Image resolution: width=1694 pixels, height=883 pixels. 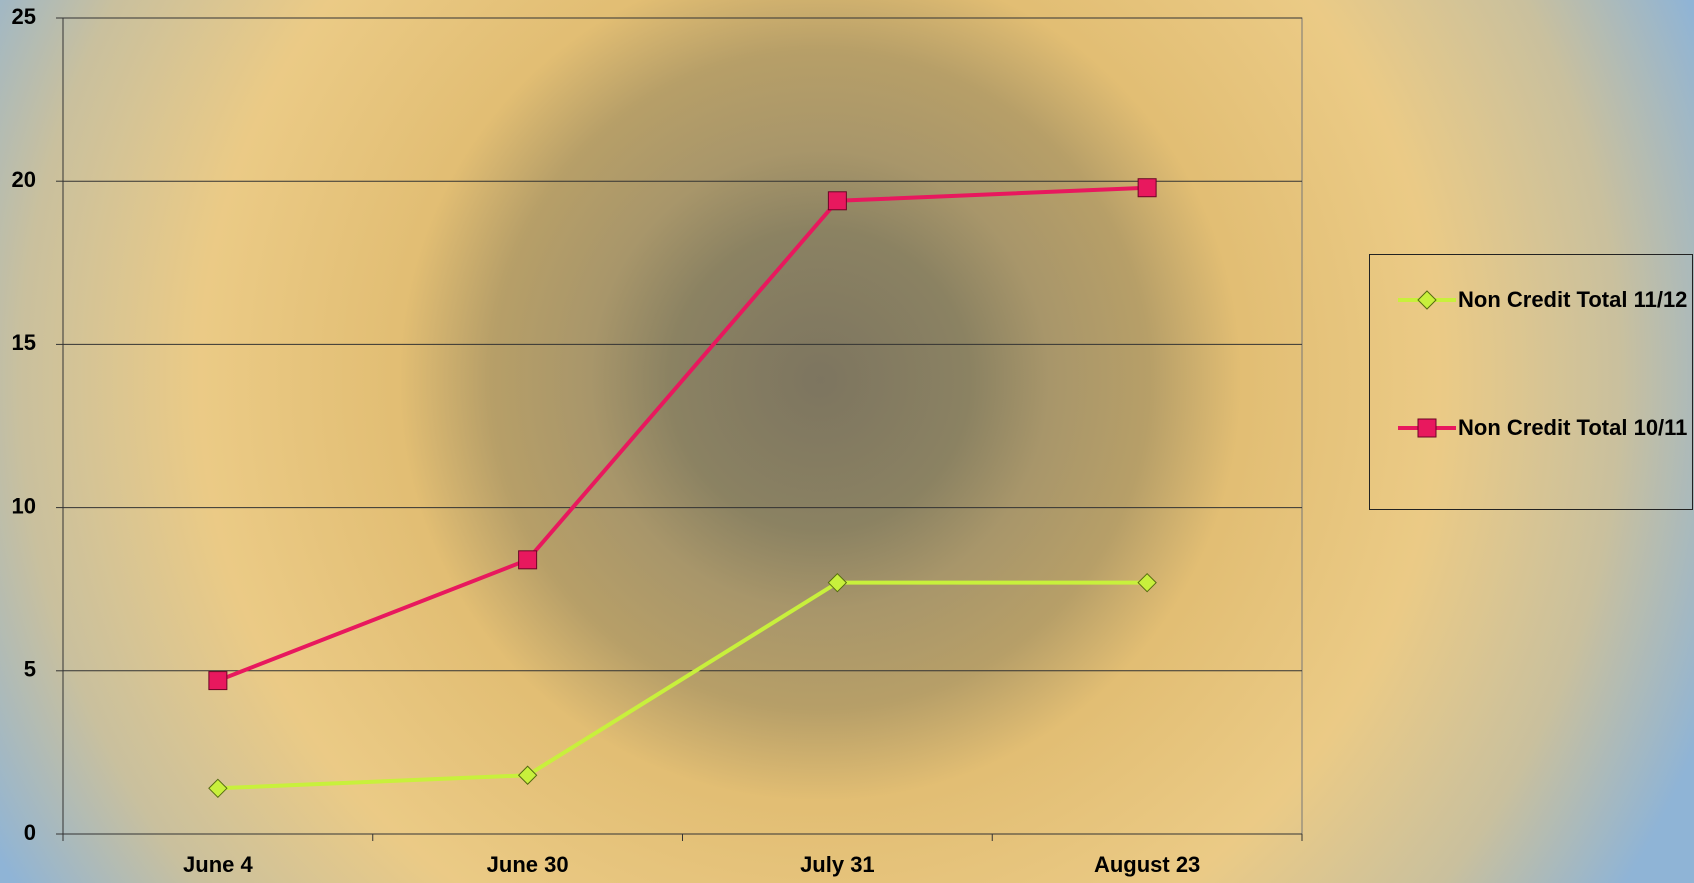 I want to click on y-tick-label: 20, so click(x=24, y=179).